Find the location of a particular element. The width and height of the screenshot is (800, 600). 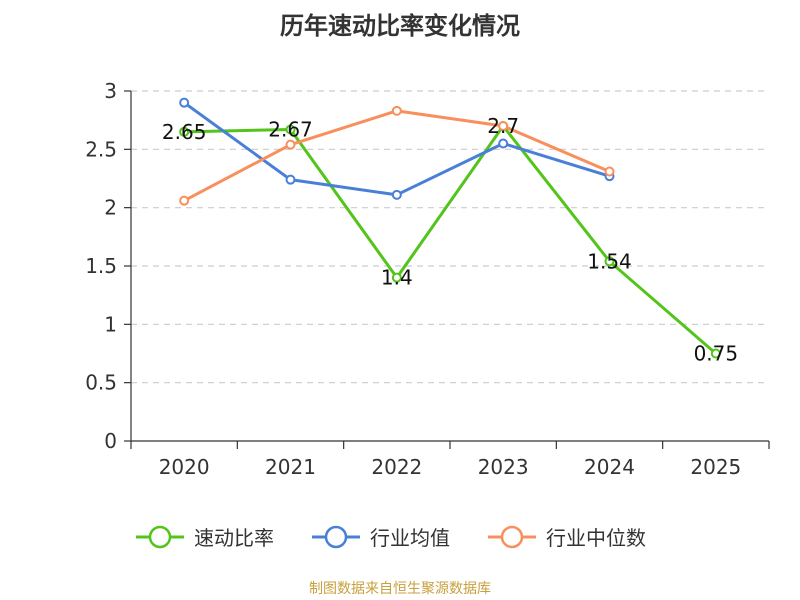

legend-label: 行业均值 is located at coordinates (410, 538).